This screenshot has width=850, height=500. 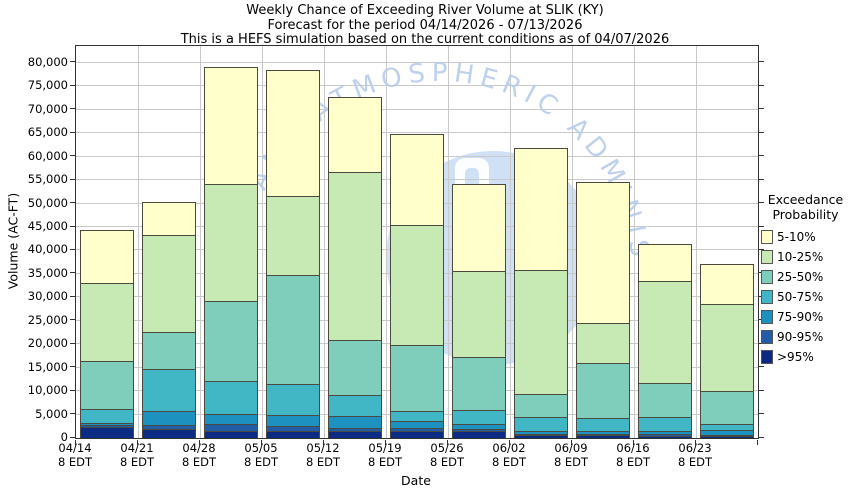 I want to click on legend-label: 25-50%, so click(x=800, y=277).